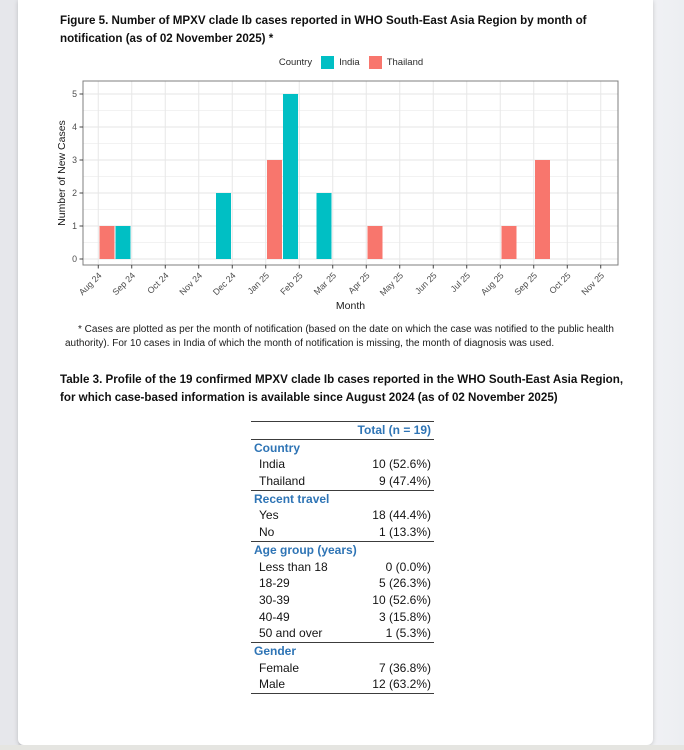 This screenshot has height=750, width=684. What do you see at coordinates (328, 62) in the screenshot?
I see `legend-swatch-india` at bounding box center [328, 62].